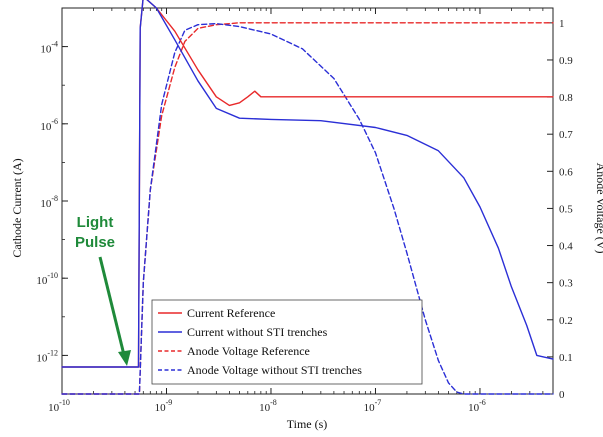 This screenshot has height=437, width=603. What do you see at coordinates (257, 332) in the screenshot?
I see `legend-label: Current without STI trenches` at bounding box center [257, 332].